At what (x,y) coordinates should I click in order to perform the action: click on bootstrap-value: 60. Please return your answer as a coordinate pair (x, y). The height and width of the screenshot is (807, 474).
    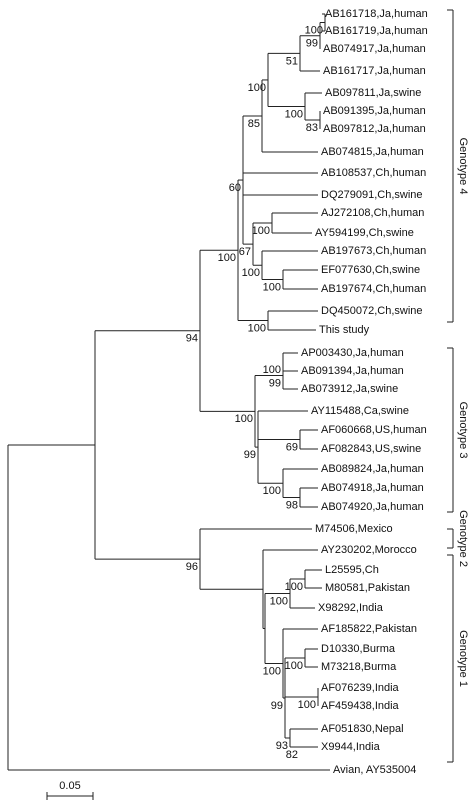
    Looking at the image, I should click on (235, 188).